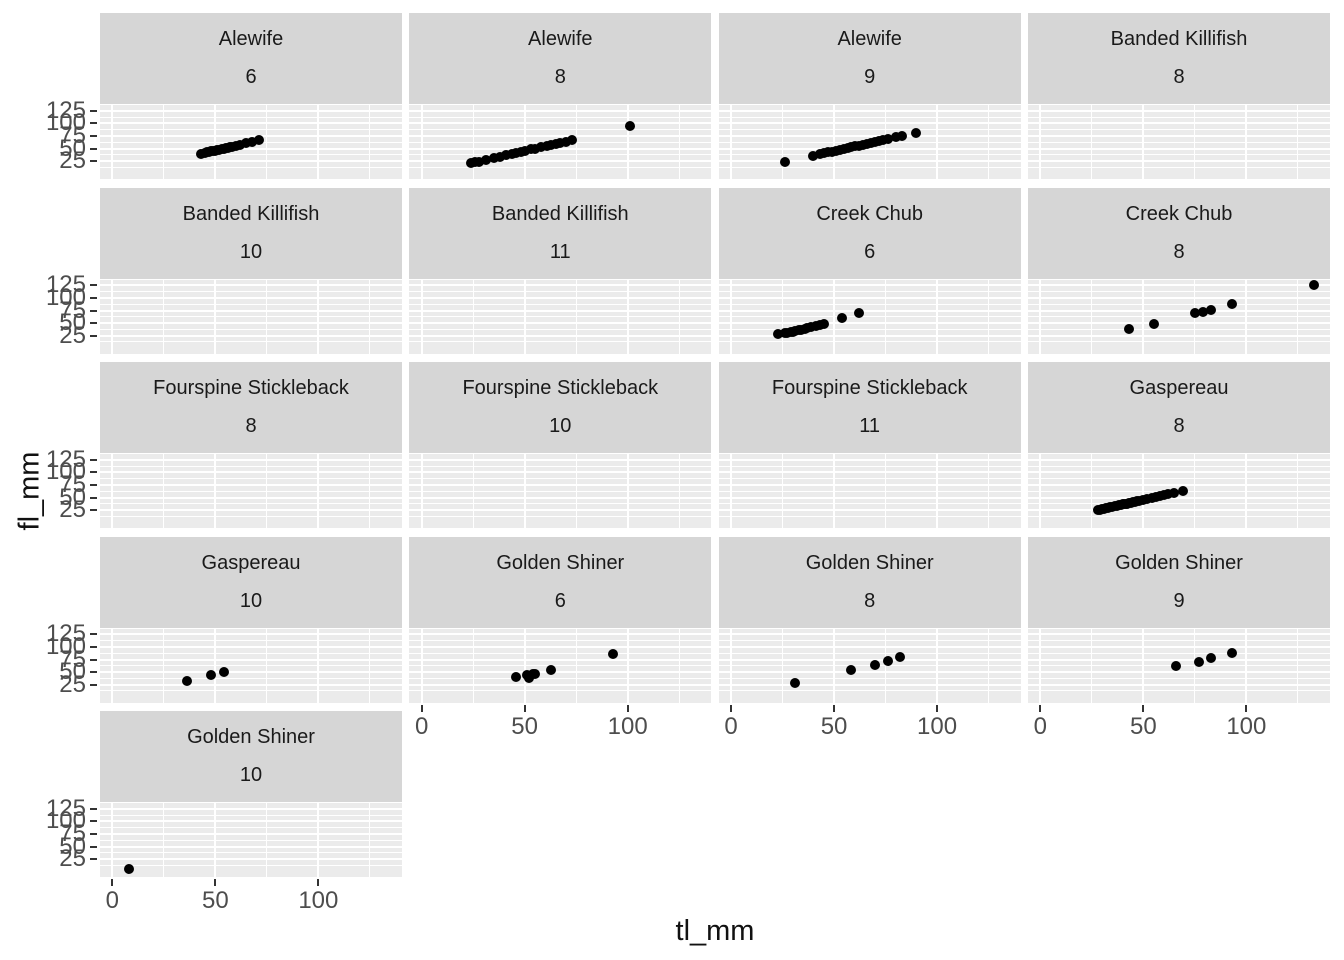 The image size is (1344, 960). What do you see at coordinates (421, 726) in the screenshot?
I see `x-tick-label: 0` at bounding box center [421, 726].